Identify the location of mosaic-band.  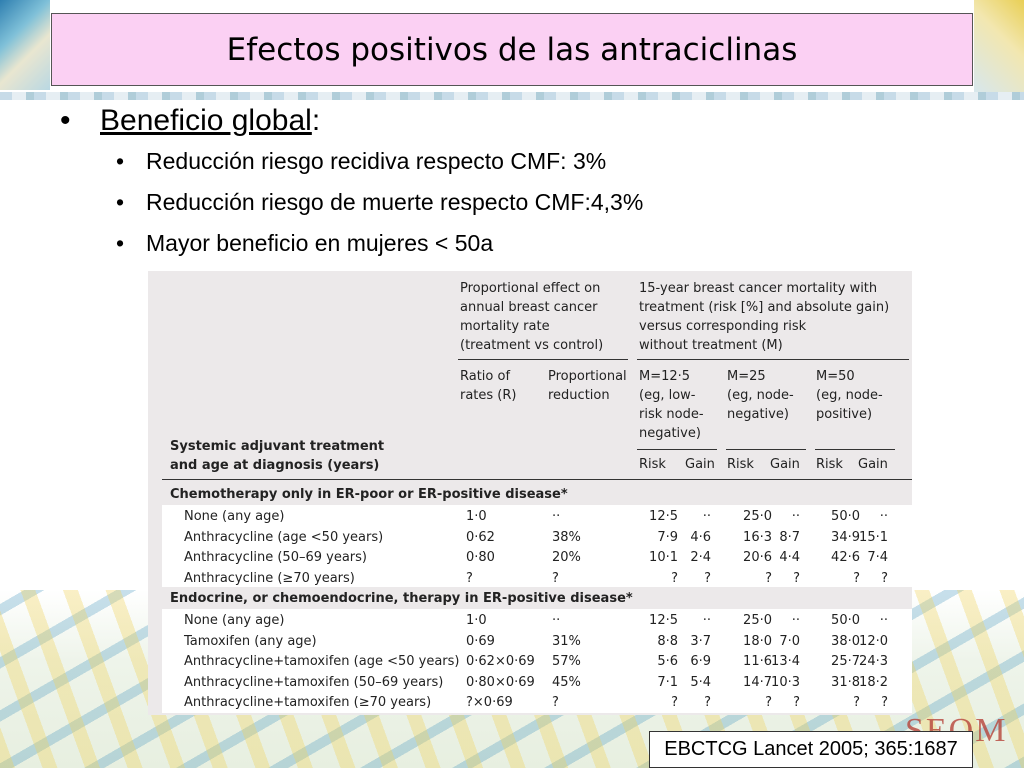
(512, 96).